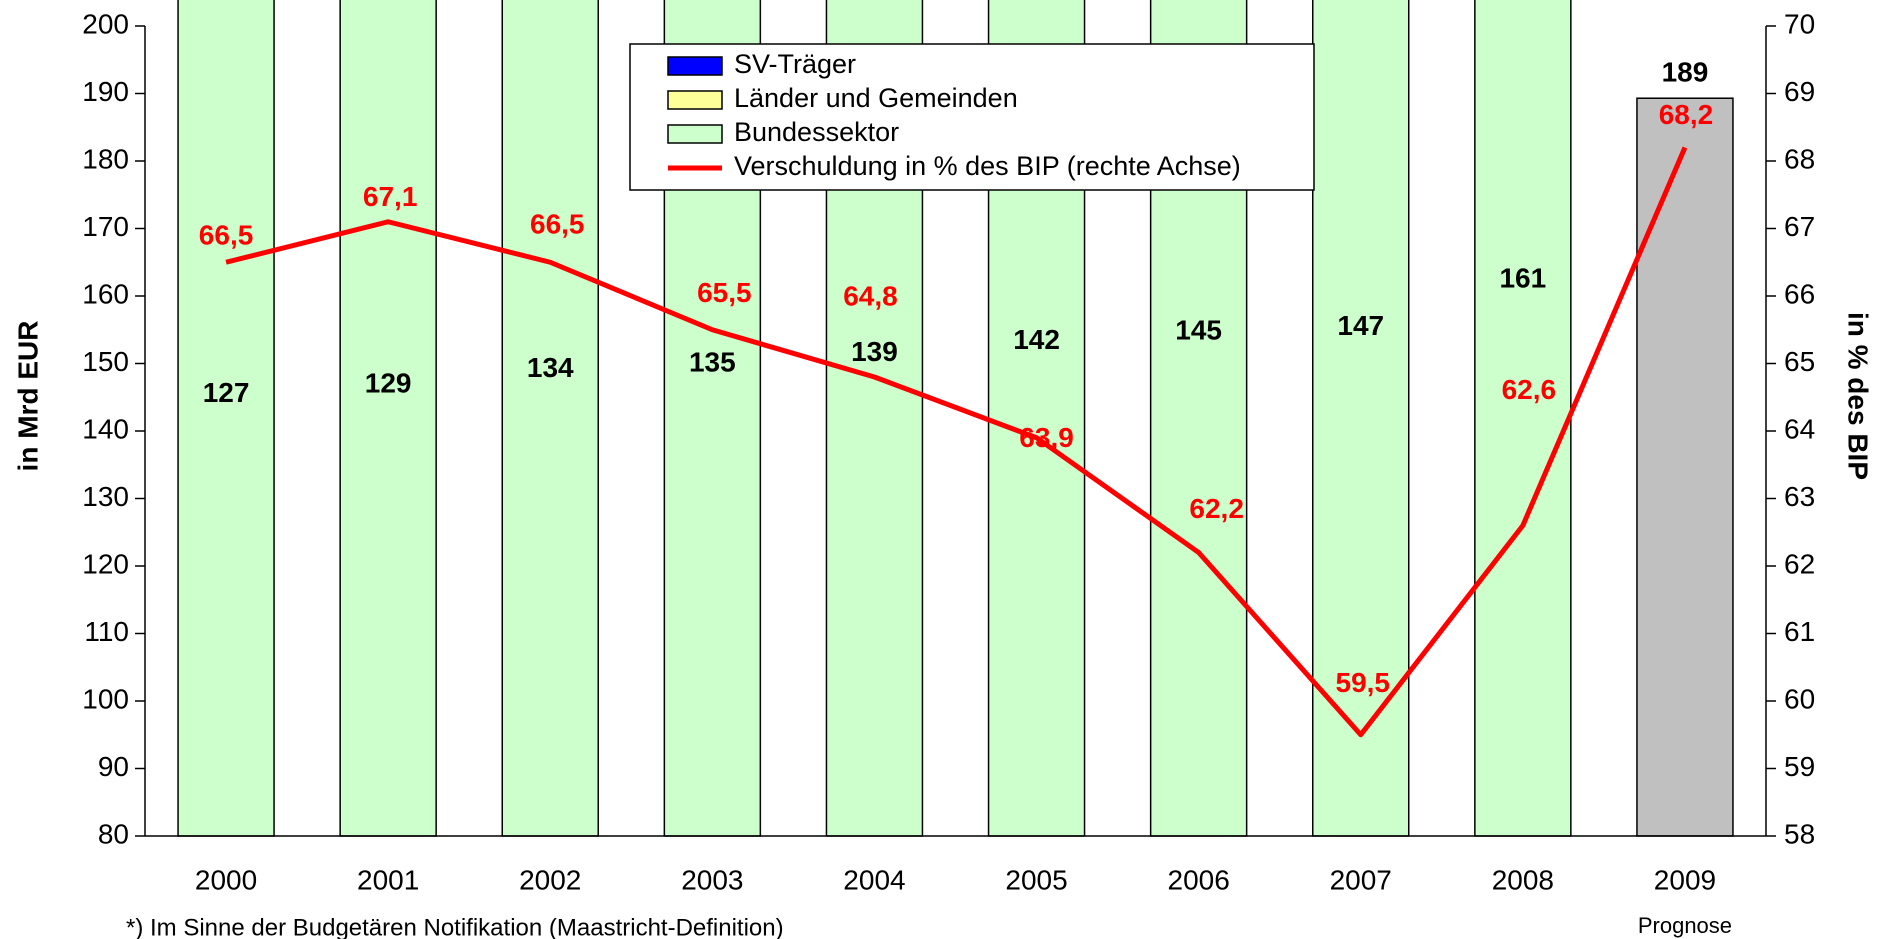 This screenshot has height=939, width=1881. I want to click on legend-box, so click(972, 117).